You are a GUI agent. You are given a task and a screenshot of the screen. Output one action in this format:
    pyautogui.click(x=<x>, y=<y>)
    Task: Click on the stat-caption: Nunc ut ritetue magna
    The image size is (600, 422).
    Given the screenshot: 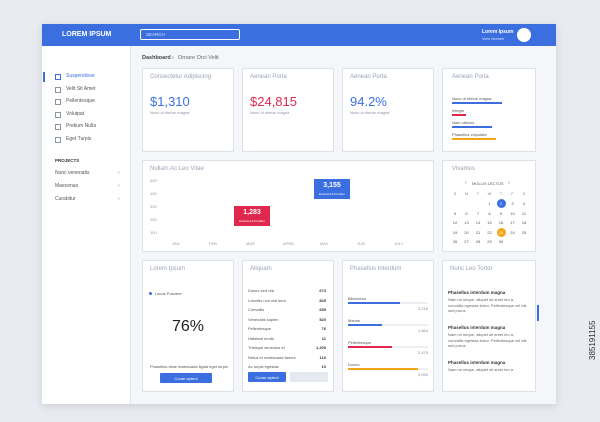 What is the action you would take?
    pyautogui.click(x=170, y=112)
    